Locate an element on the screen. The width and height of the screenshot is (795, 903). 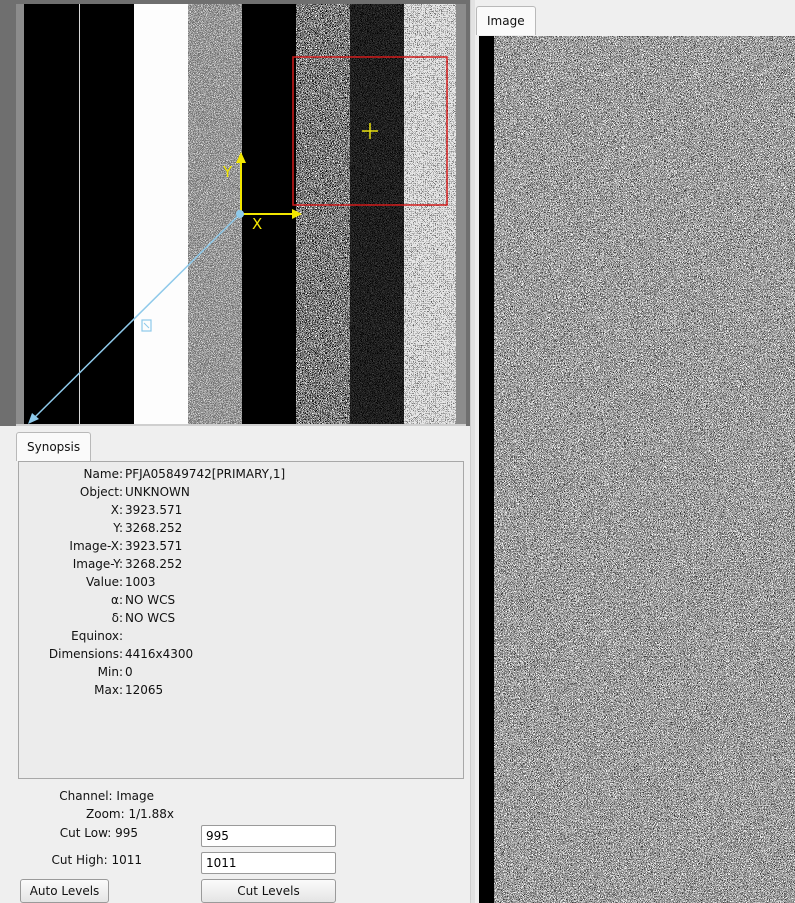
info-row: Y: 3268.252 is located at coordinates (239, 528).